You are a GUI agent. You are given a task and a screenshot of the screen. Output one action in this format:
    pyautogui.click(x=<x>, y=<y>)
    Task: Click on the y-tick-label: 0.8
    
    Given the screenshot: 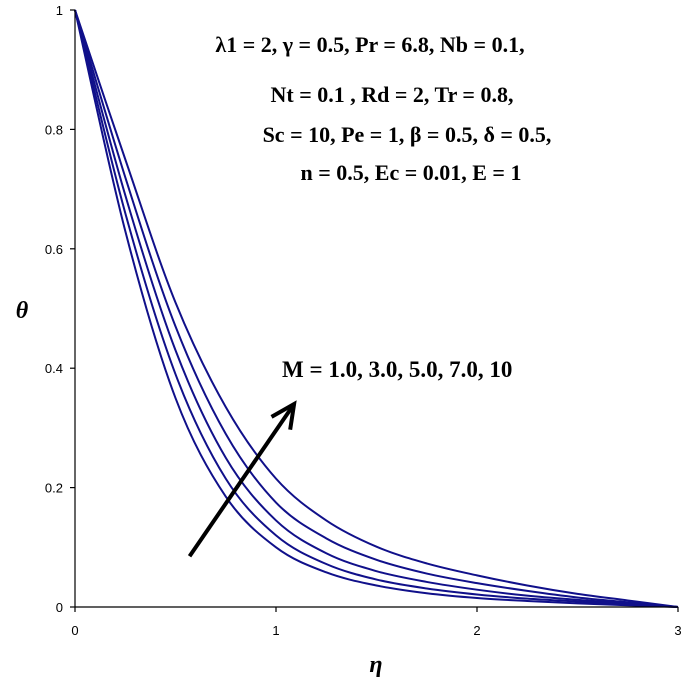 What is the action you would take?
    pyautogui.click(x=54, y=129)
    